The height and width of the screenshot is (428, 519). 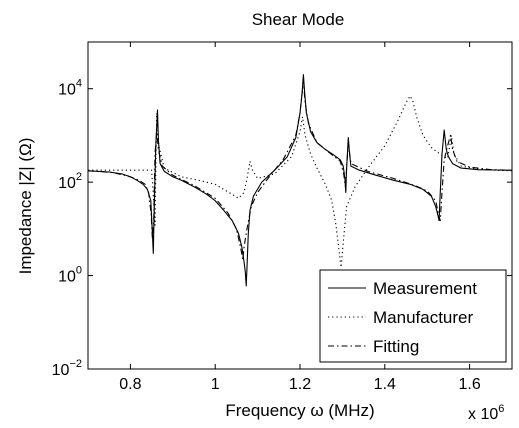 I want to click on legend-label-fitting: Fitting, so click(x=396, y=346).